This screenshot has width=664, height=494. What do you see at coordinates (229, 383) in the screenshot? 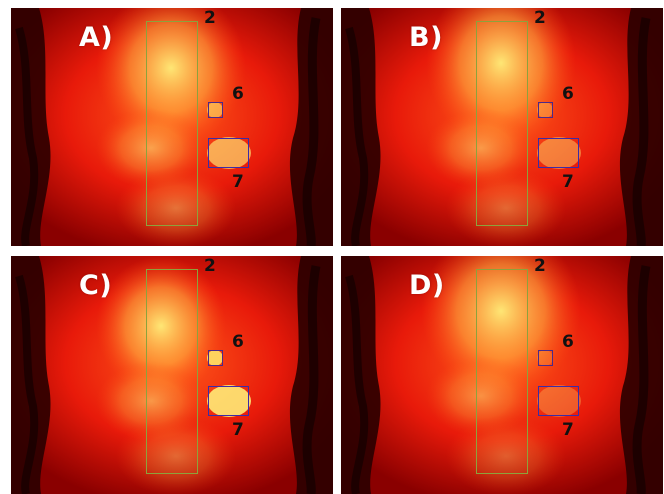
I see `hotspot-group-c` at bounding box center [229, 383].